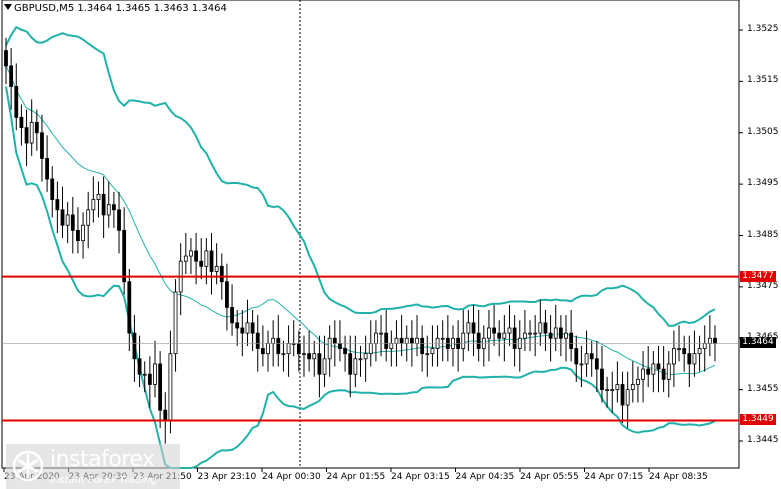 This screenshot has height=489, width=781. I want to click on y-tick-label: 1.3465, so click(763, 337).